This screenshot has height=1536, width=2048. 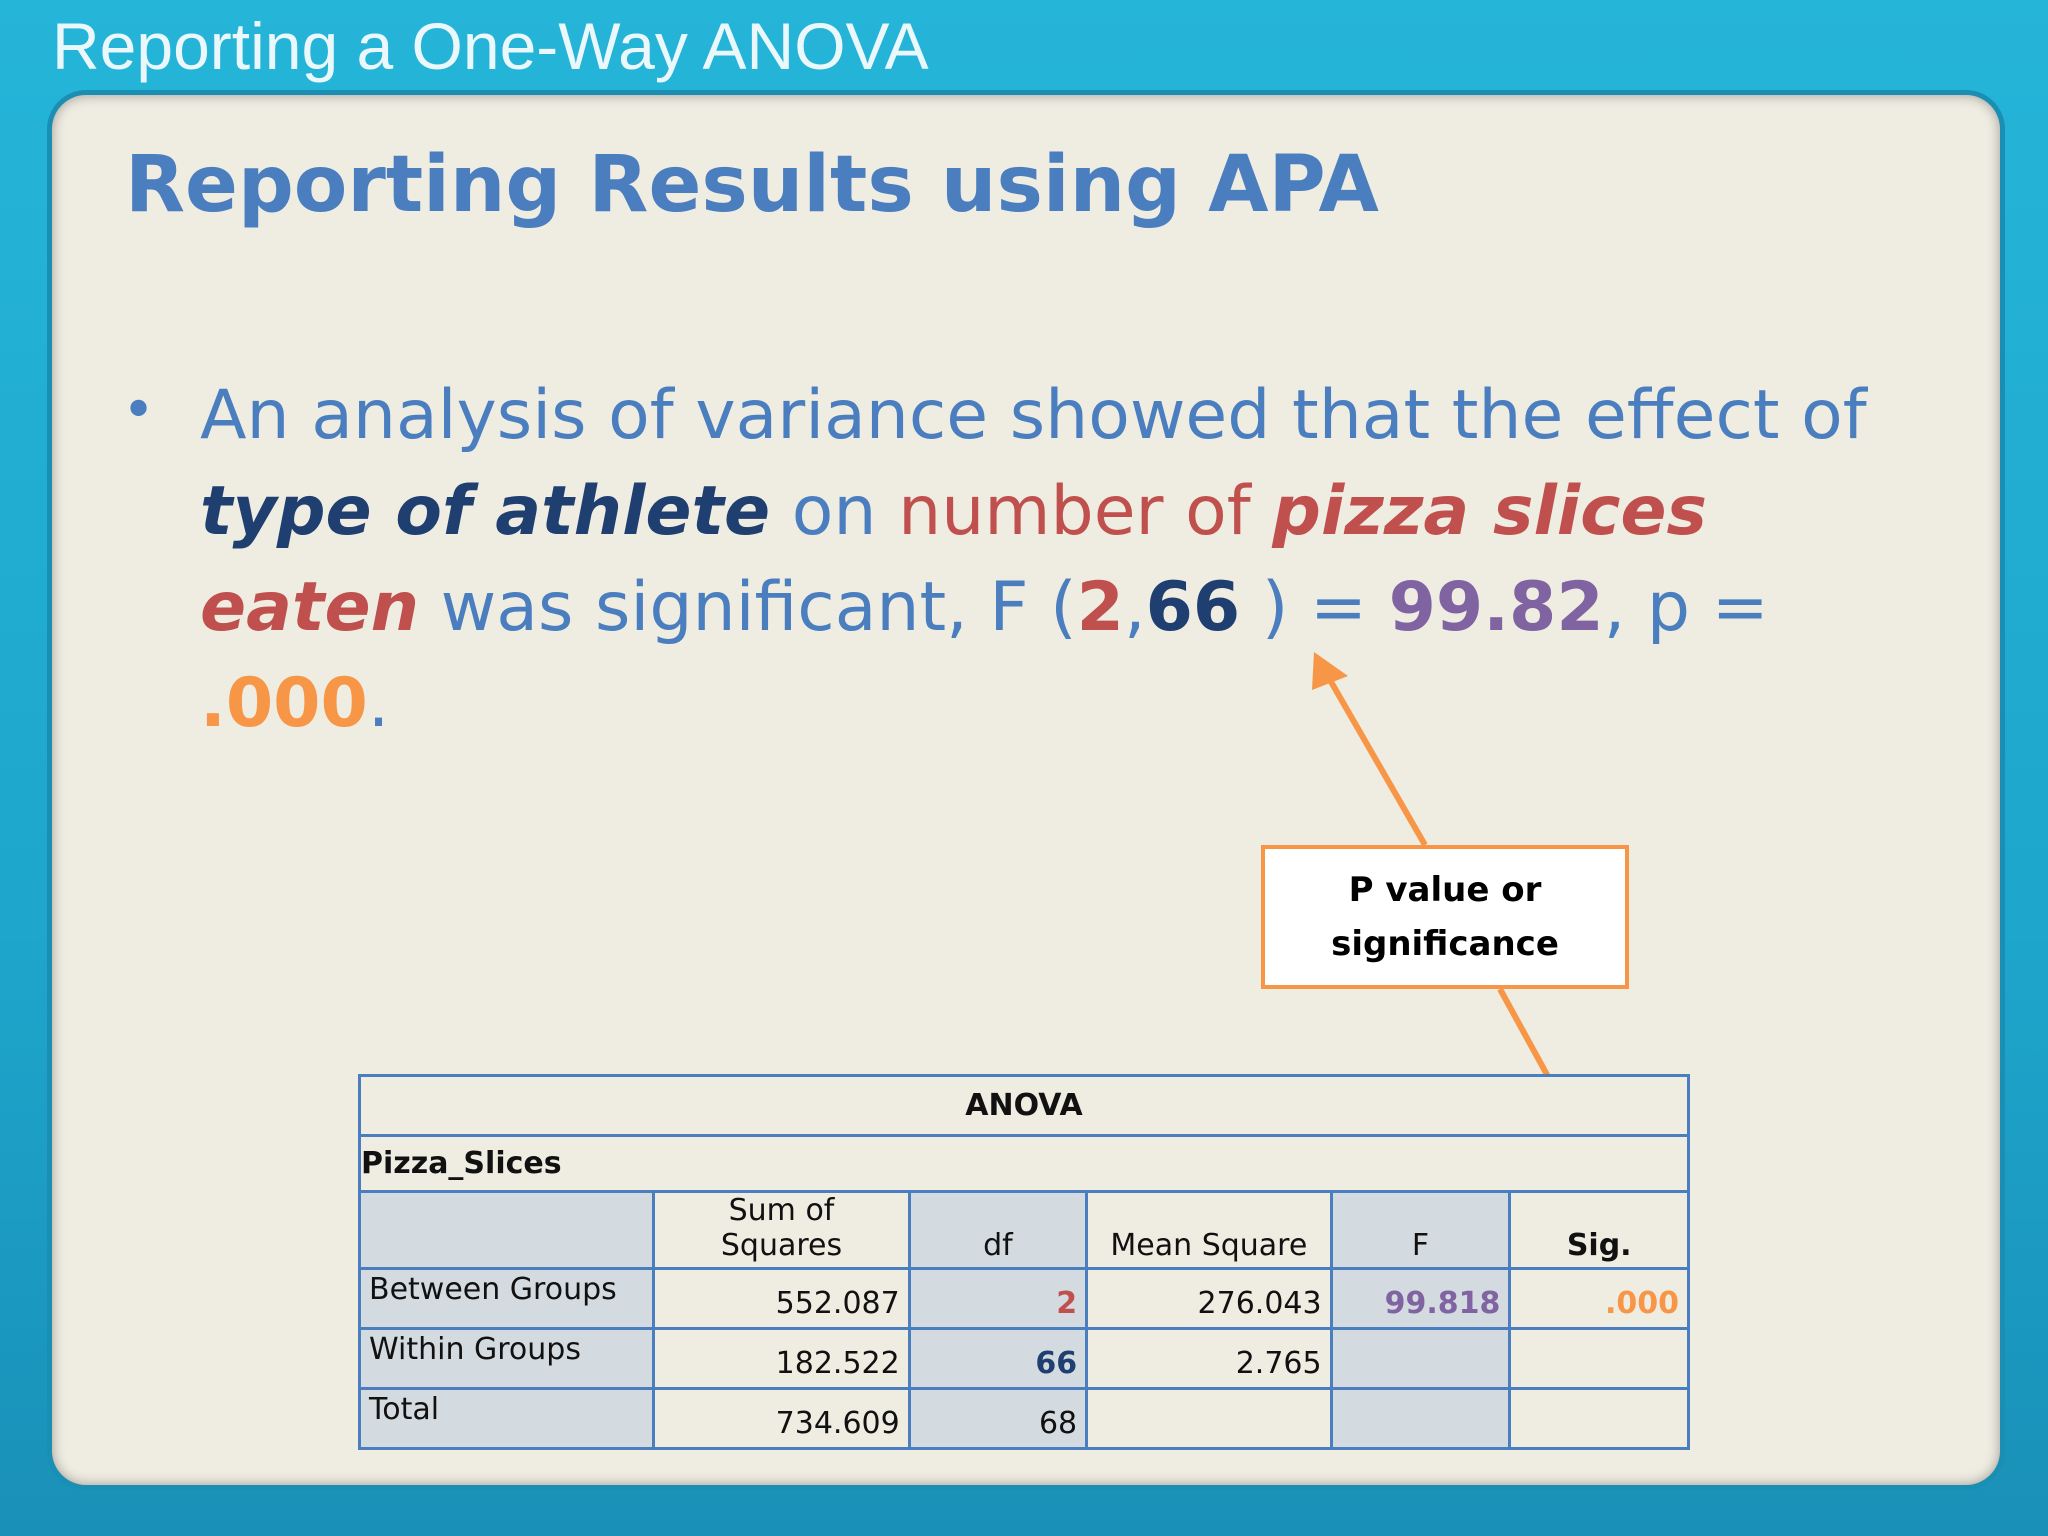 I want to click on cell-f: 99.818, so click(x=1420, y=1298).